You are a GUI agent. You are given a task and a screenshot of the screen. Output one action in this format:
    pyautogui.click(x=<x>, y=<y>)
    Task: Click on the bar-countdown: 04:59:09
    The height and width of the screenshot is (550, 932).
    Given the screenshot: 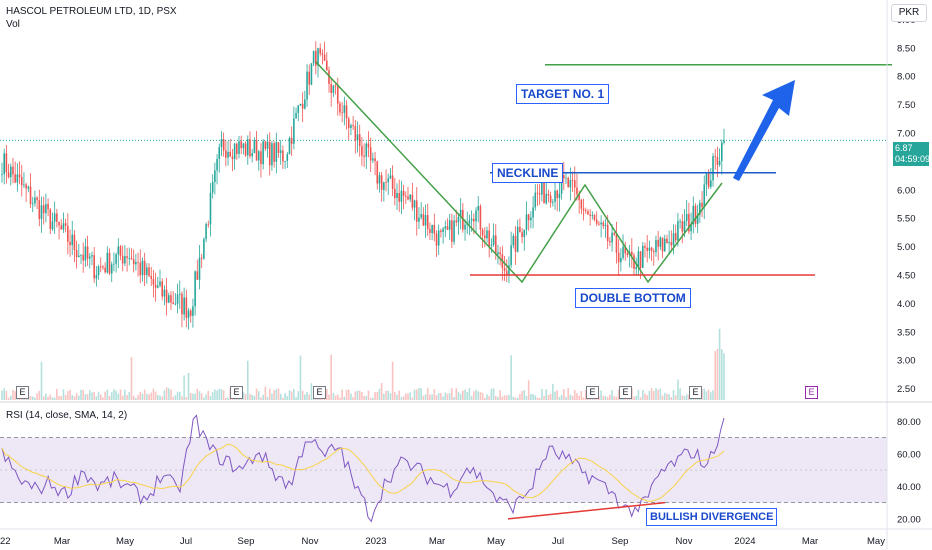 What is the action you would take?
    pyautogui.click(x=913, y=159)
    